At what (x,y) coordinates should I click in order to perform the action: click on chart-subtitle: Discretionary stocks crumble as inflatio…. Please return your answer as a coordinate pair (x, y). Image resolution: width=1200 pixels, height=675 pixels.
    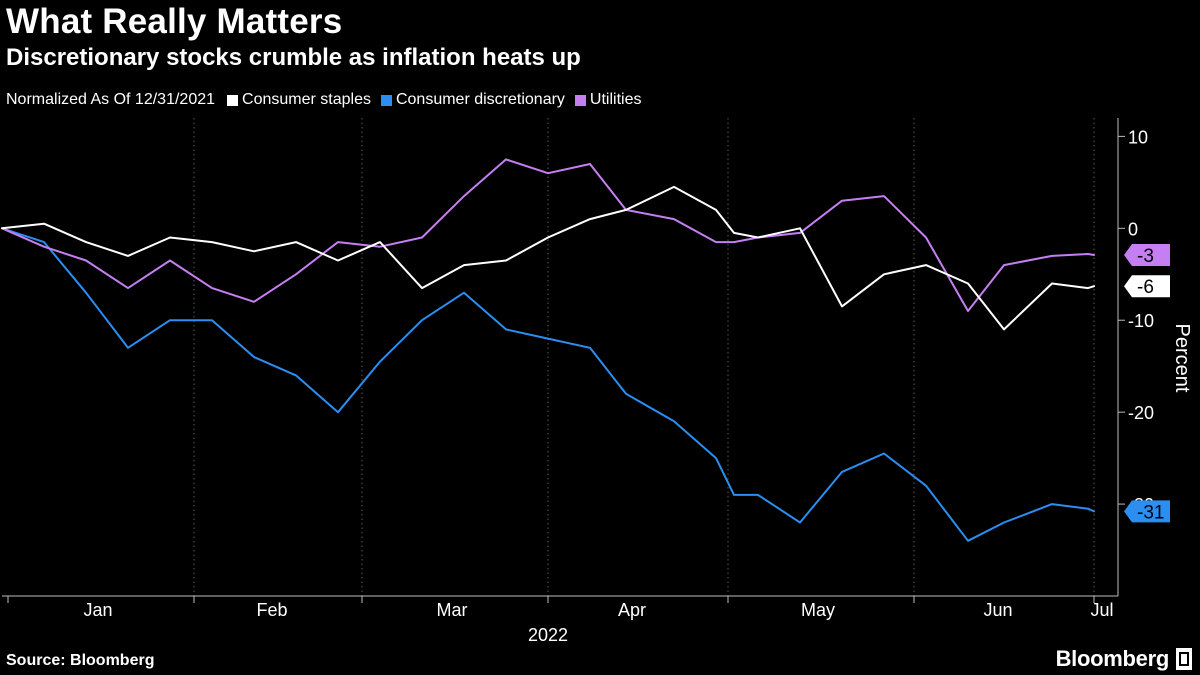
    Looking at the image, I should click on (293, 57).